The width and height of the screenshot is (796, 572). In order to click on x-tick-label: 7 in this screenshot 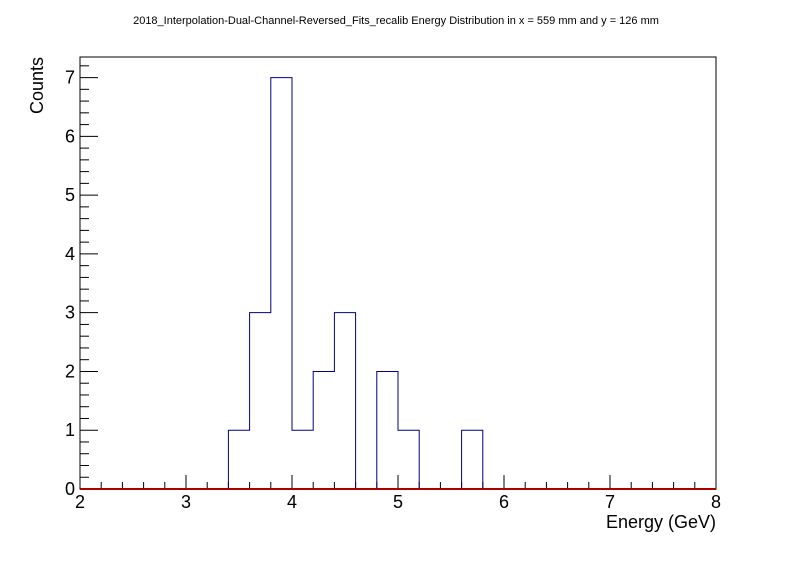, I will do `click(610, 502)`.